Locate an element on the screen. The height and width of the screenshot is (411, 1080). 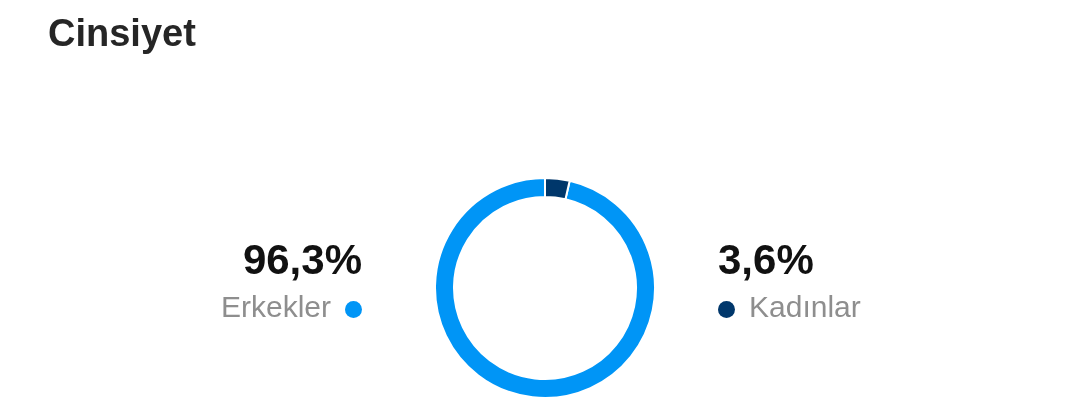
data-label: 3,6% is located at coordinates (766, 260).